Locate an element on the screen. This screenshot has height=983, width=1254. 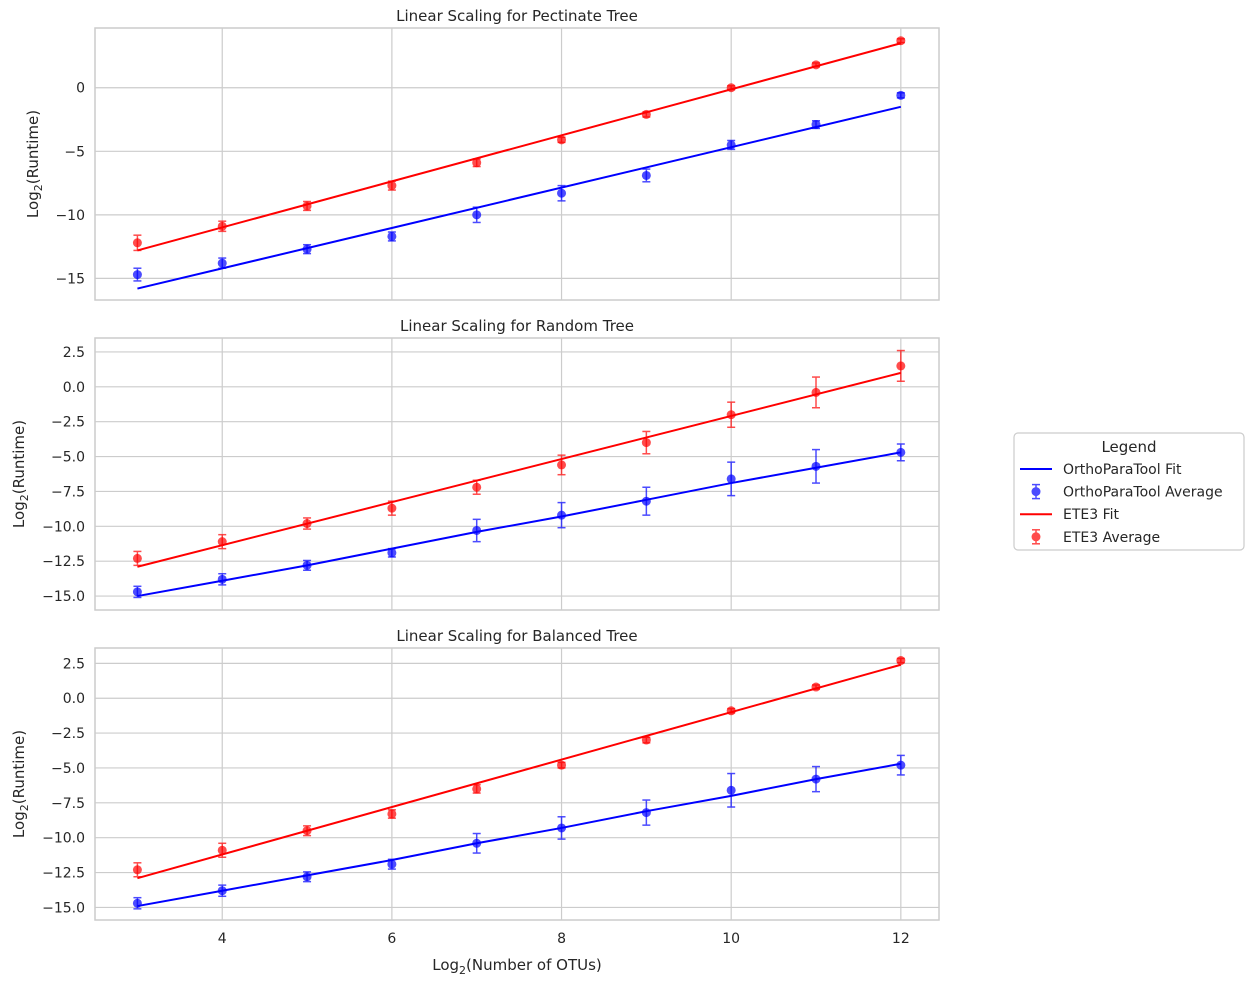
panel-title: Linear Scaling for Balanced Tree is located at coordinates (516, 636).